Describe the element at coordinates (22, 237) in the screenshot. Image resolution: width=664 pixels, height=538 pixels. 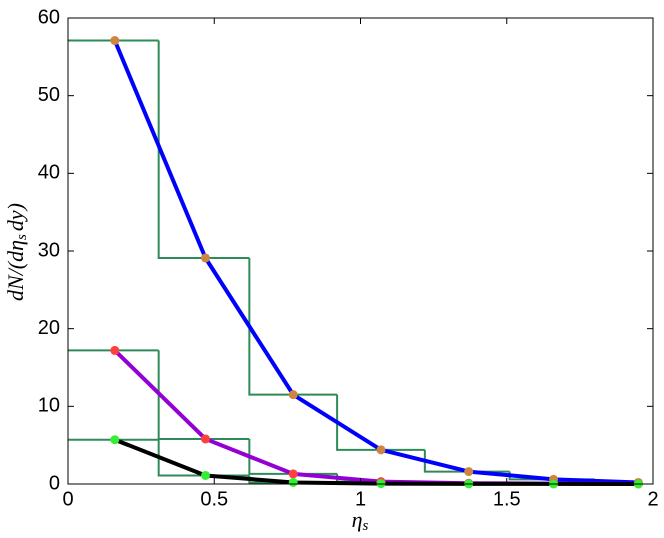
I see `y-label-sub: s` at that location.